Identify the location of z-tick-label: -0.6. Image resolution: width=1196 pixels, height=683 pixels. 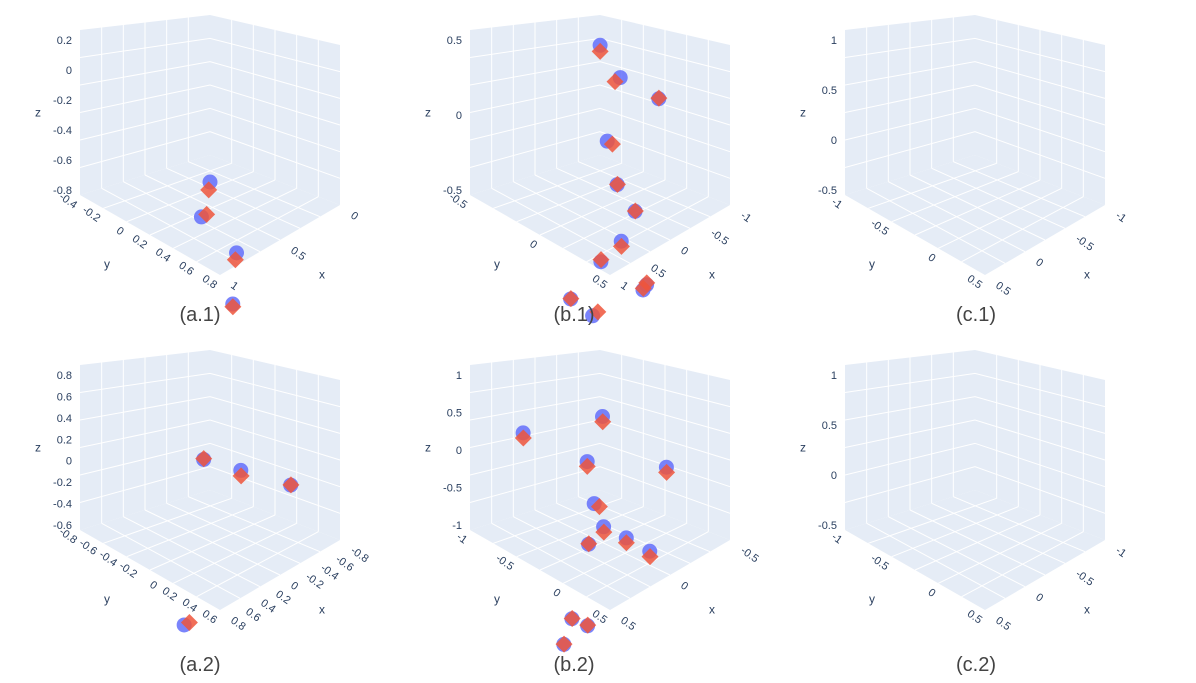
(62, 526).